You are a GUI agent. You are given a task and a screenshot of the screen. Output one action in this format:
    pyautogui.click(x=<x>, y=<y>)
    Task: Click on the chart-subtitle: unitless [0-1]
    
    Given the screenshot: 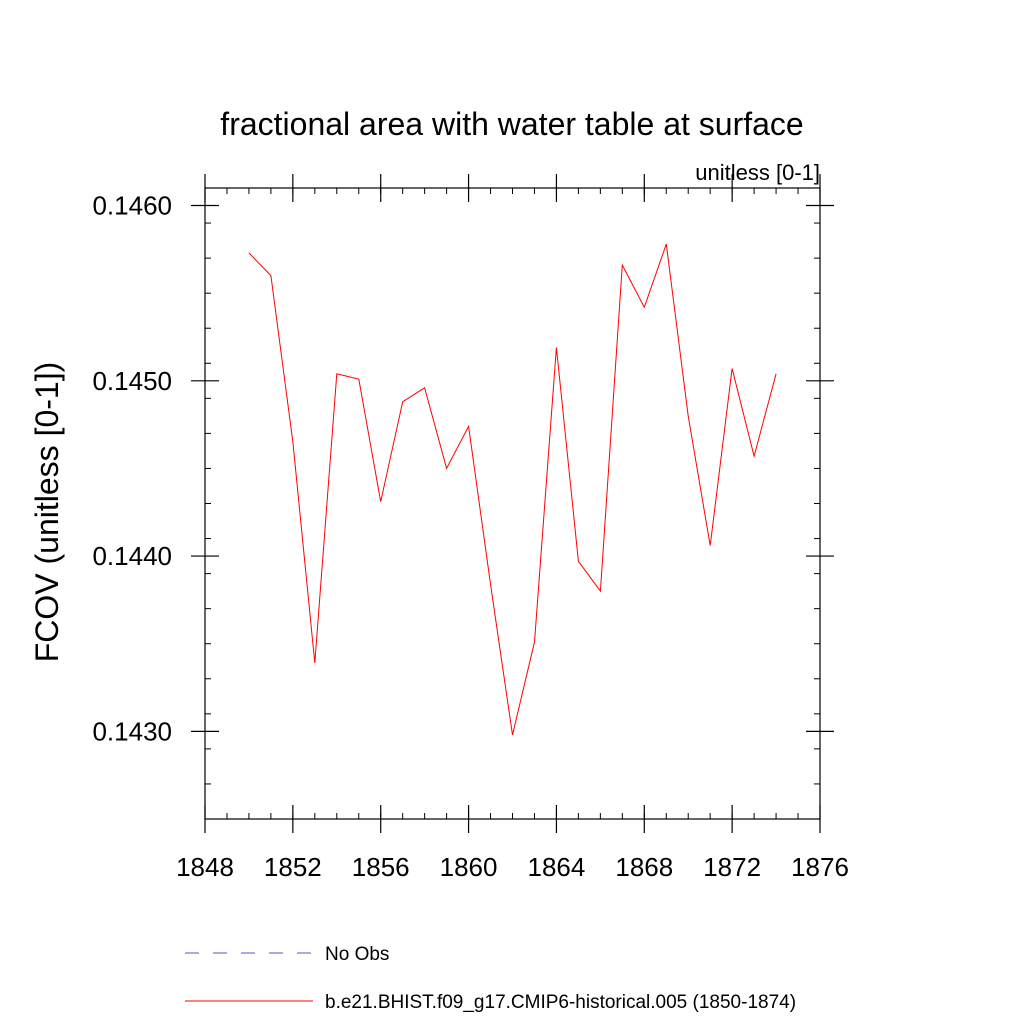 What is the action you would take?
    pyautogui.click(x=757, y=172)
    